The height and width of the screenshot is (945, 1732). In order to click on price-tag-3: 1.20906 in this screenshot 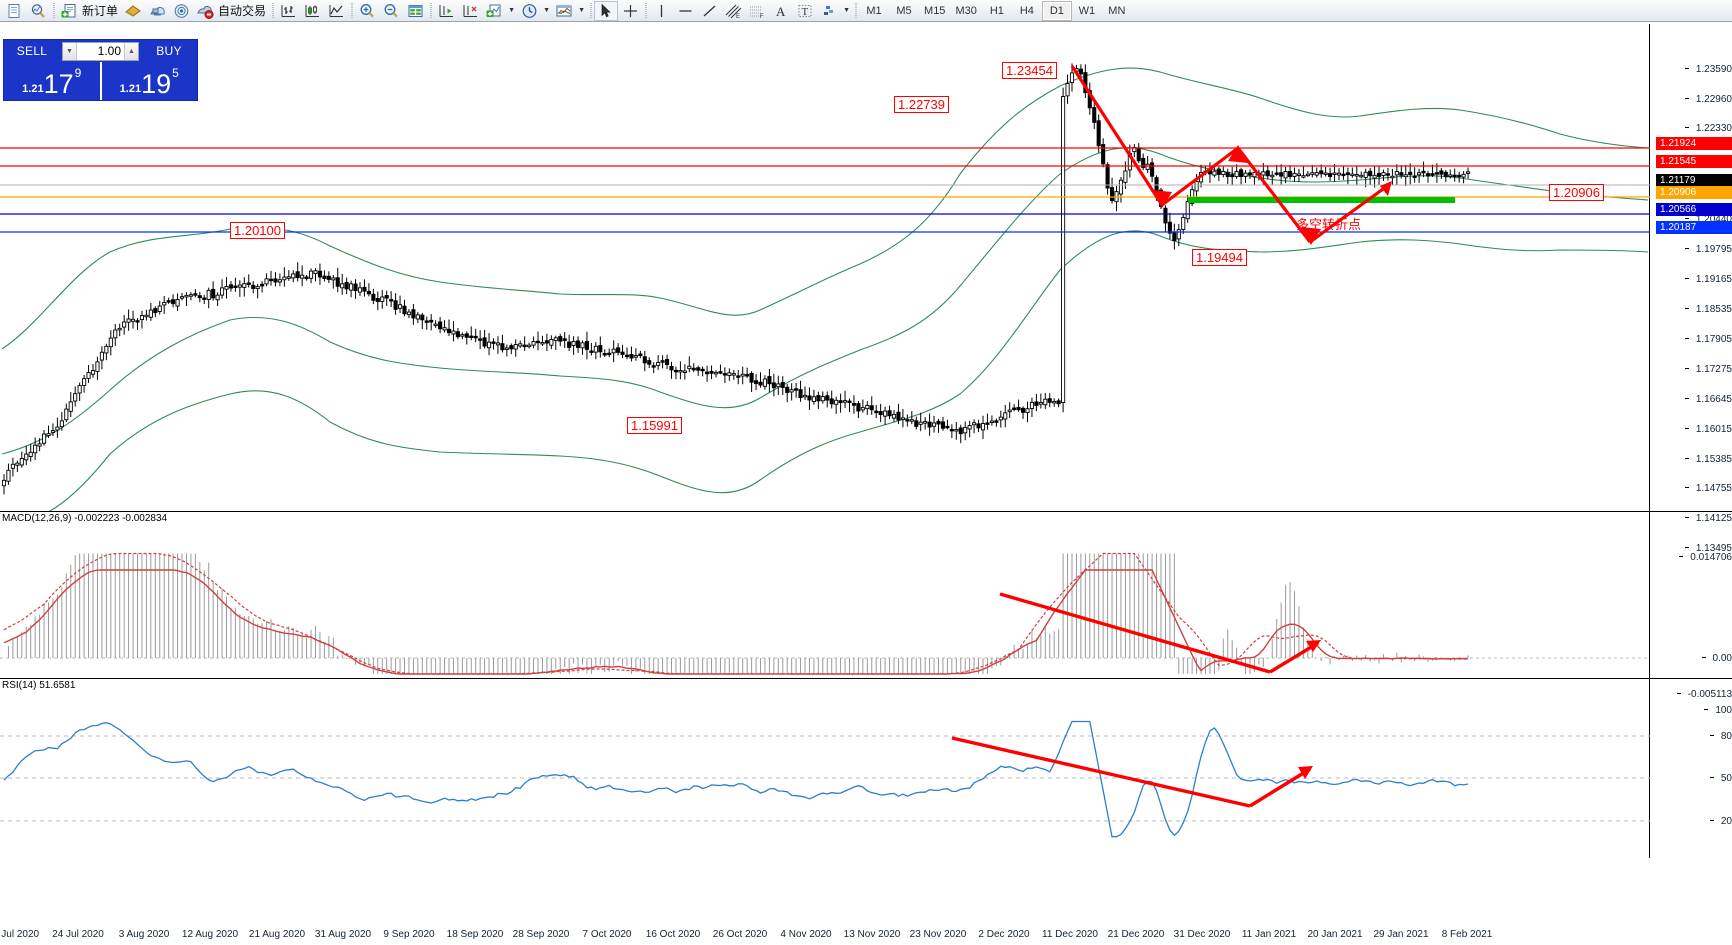, I will do `click(1576, 192)`.